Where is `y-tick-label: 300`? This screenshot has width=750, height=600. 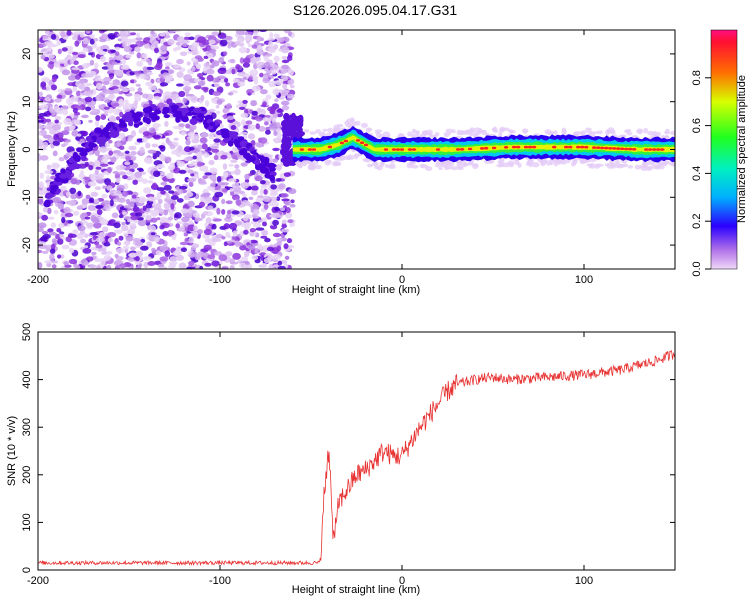 y-tick-label: 300 is located at coordinates (27, 427).